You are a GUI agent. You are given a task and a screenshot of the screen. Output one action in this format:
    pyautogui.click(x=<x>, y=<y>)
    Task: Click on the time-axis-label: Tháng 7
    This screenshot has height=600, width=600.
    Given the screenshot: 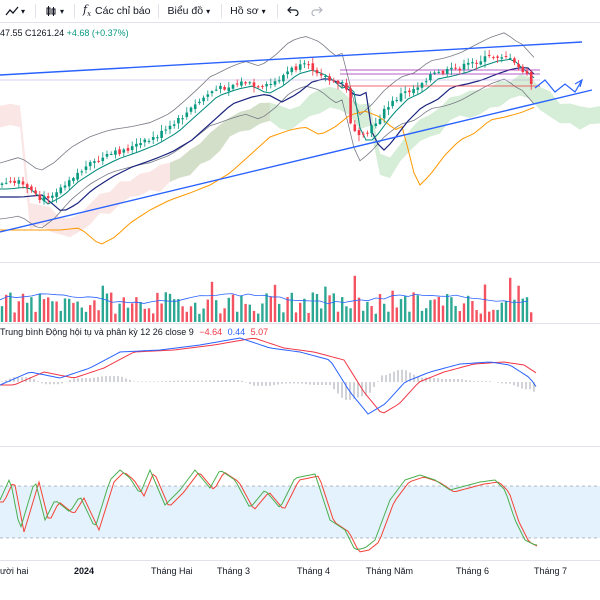 What is the action you would take?
    pyautogui.click(x=551, y=571)
    